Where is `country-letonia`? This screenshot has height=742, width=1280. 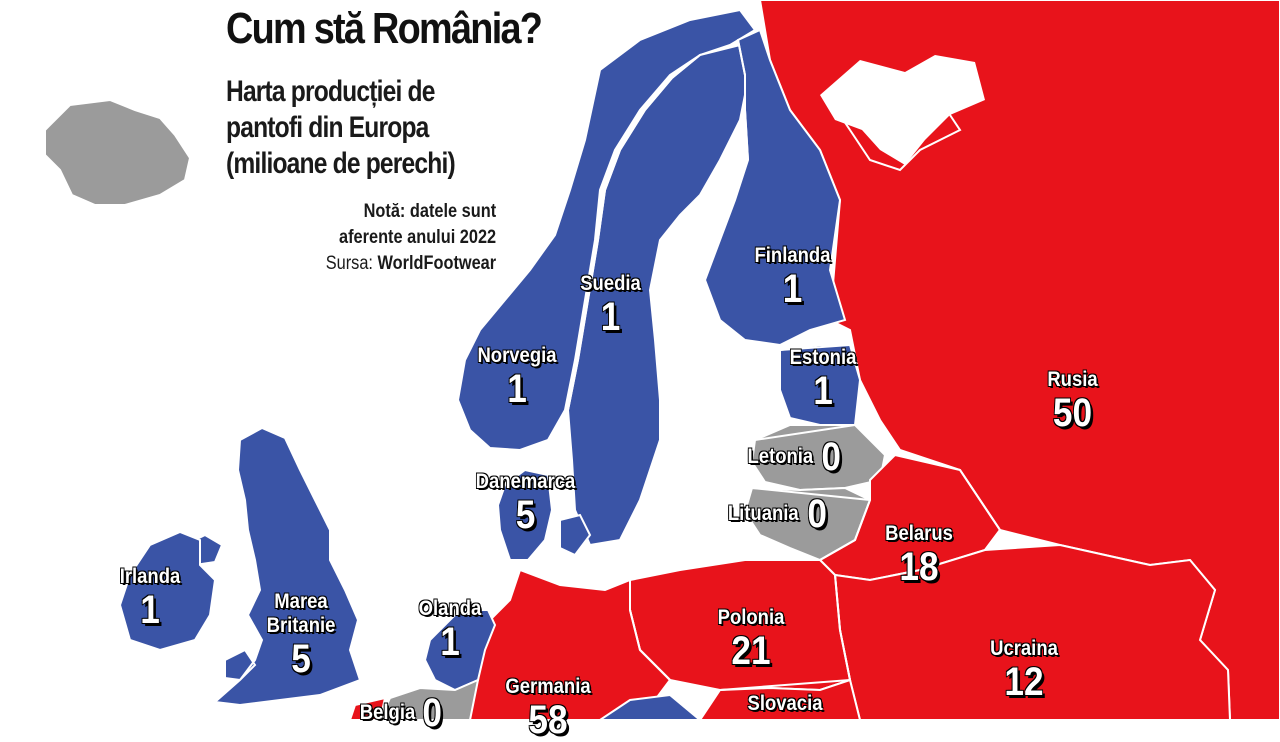
country-letonia is located at coordinates (818, 458).